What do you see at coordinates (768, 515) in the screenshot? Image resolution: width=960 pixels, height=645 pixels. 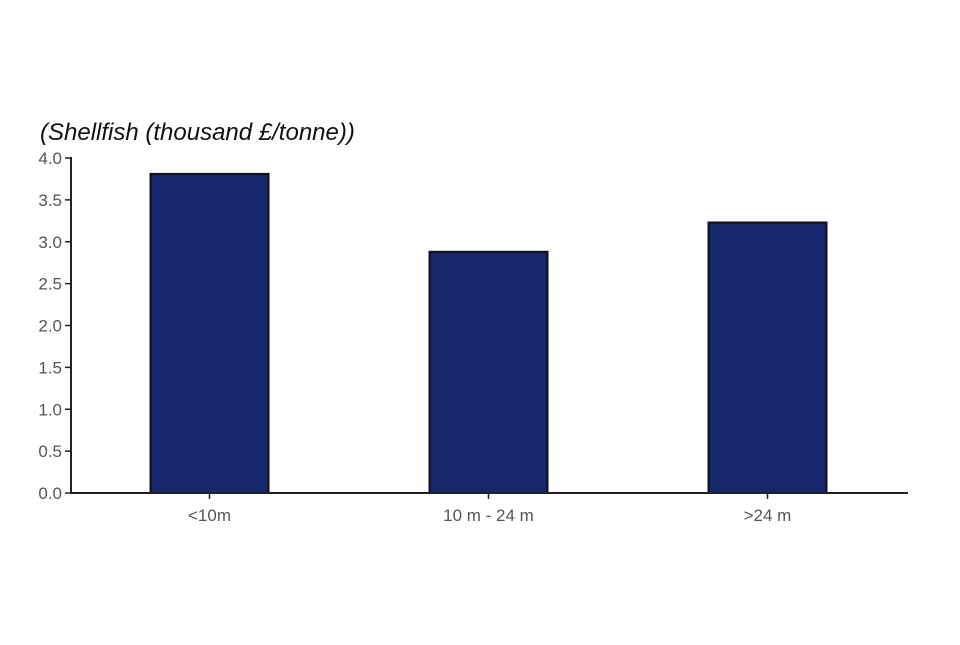 I see `x-tick-label: >24 m` at bounding box center [768, 515].